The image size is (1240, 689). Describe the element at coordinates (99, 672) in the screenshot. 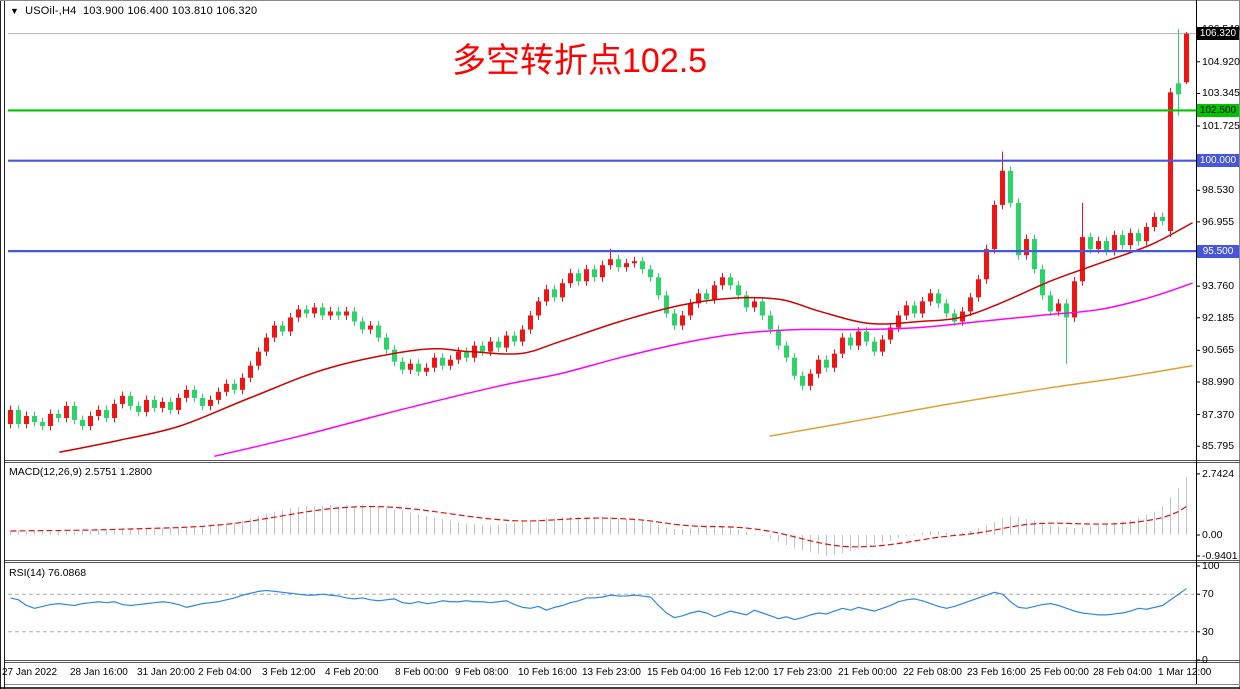

I see `time-axis-label: 28 Jan 16:00` at that location.